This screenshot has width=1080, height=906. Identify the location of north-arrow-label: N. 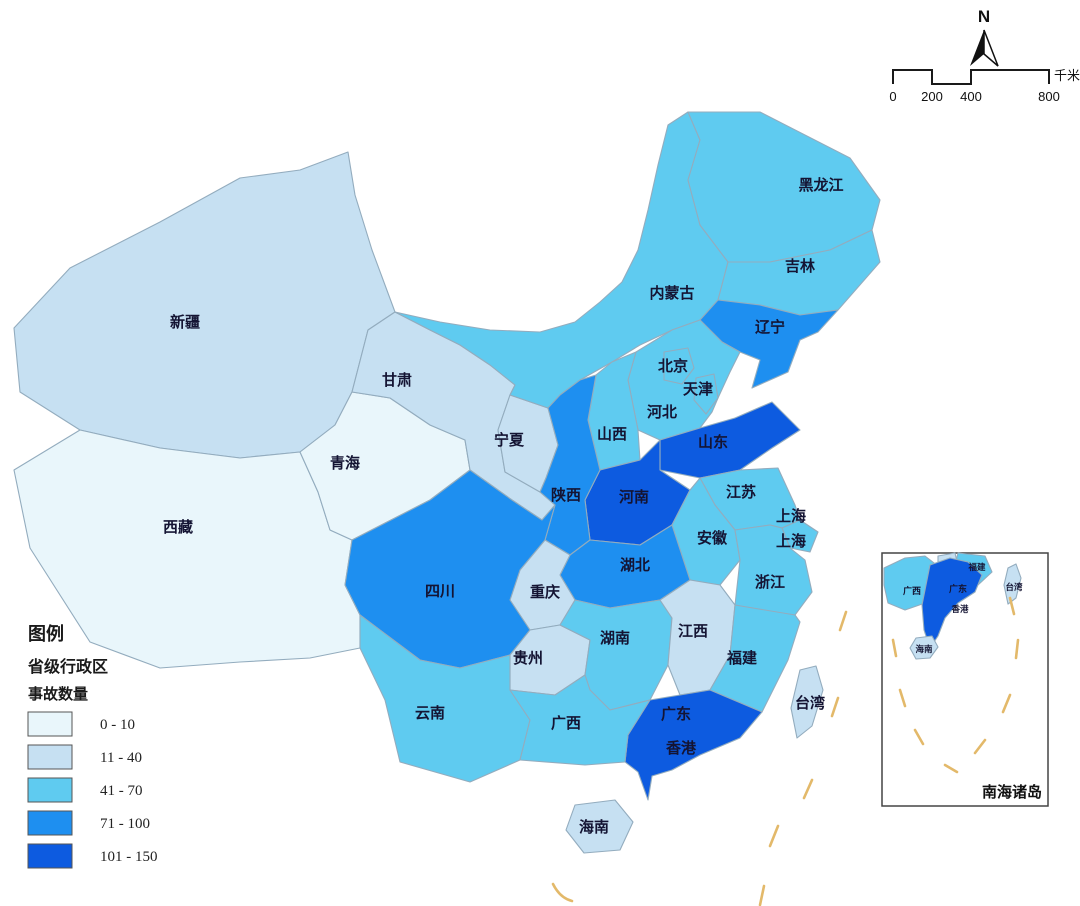
(984, 16).